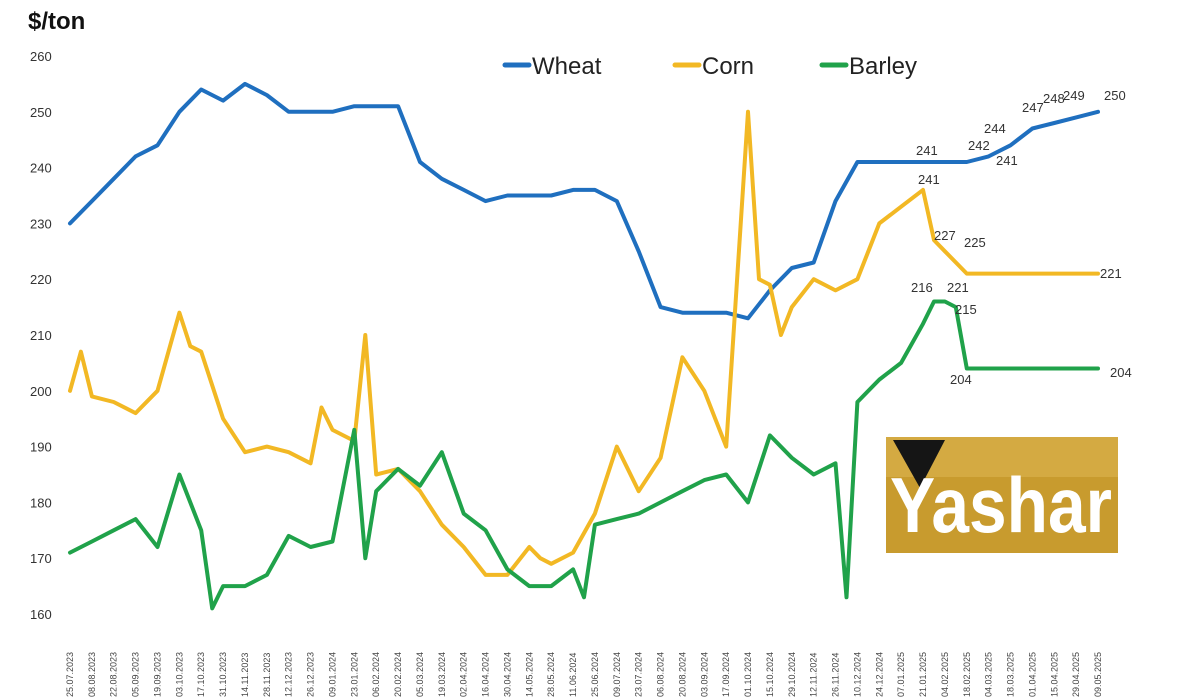 This screenshot has height=700, width=1179. Describe the element at coordinates (1098, 674) in the screenshot. I see `x-tick-label: 09.05.2025` at that location.